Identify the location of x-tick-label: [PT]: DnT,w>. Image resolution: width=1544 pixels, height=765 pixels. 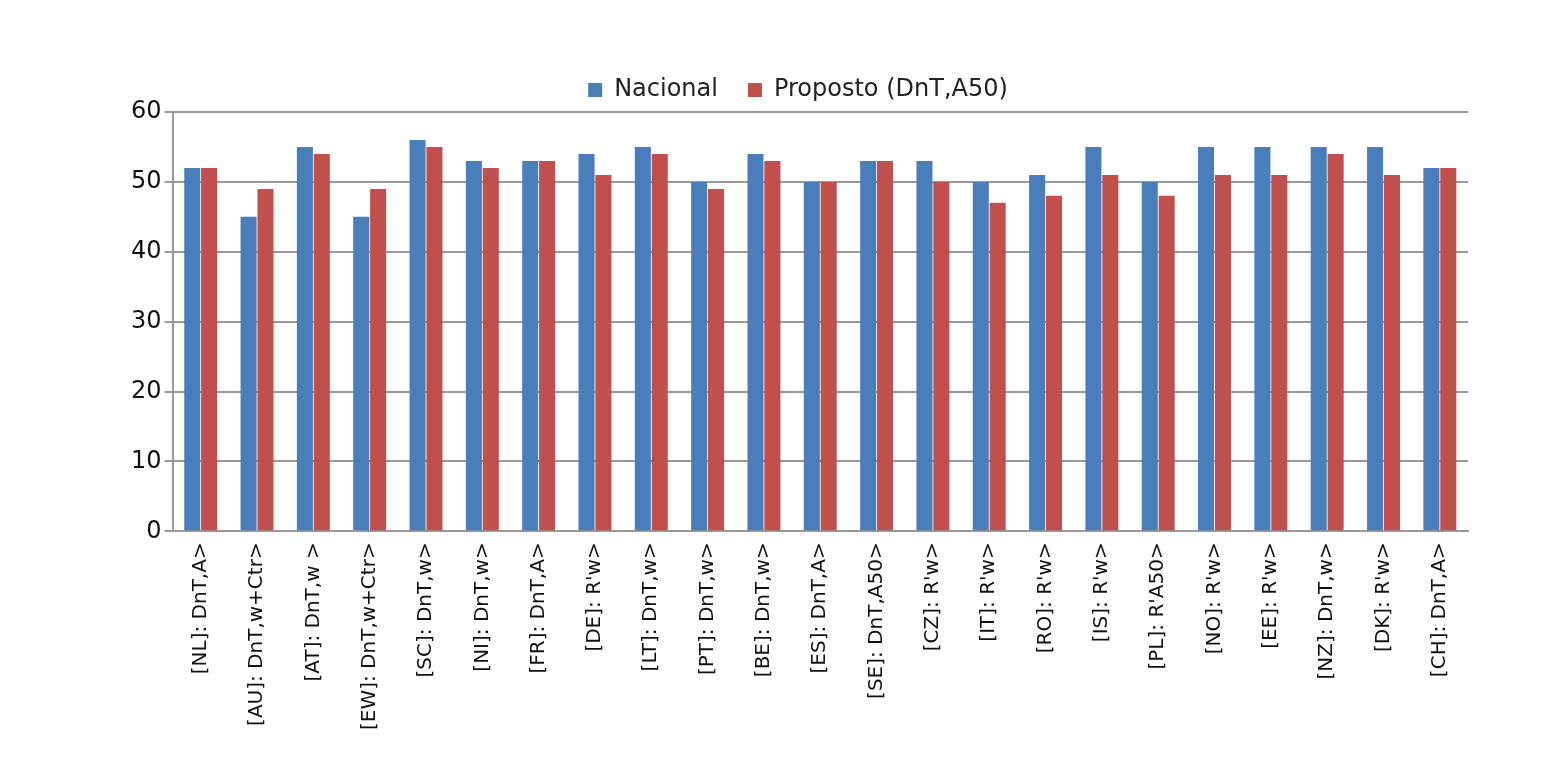
(705, 609).